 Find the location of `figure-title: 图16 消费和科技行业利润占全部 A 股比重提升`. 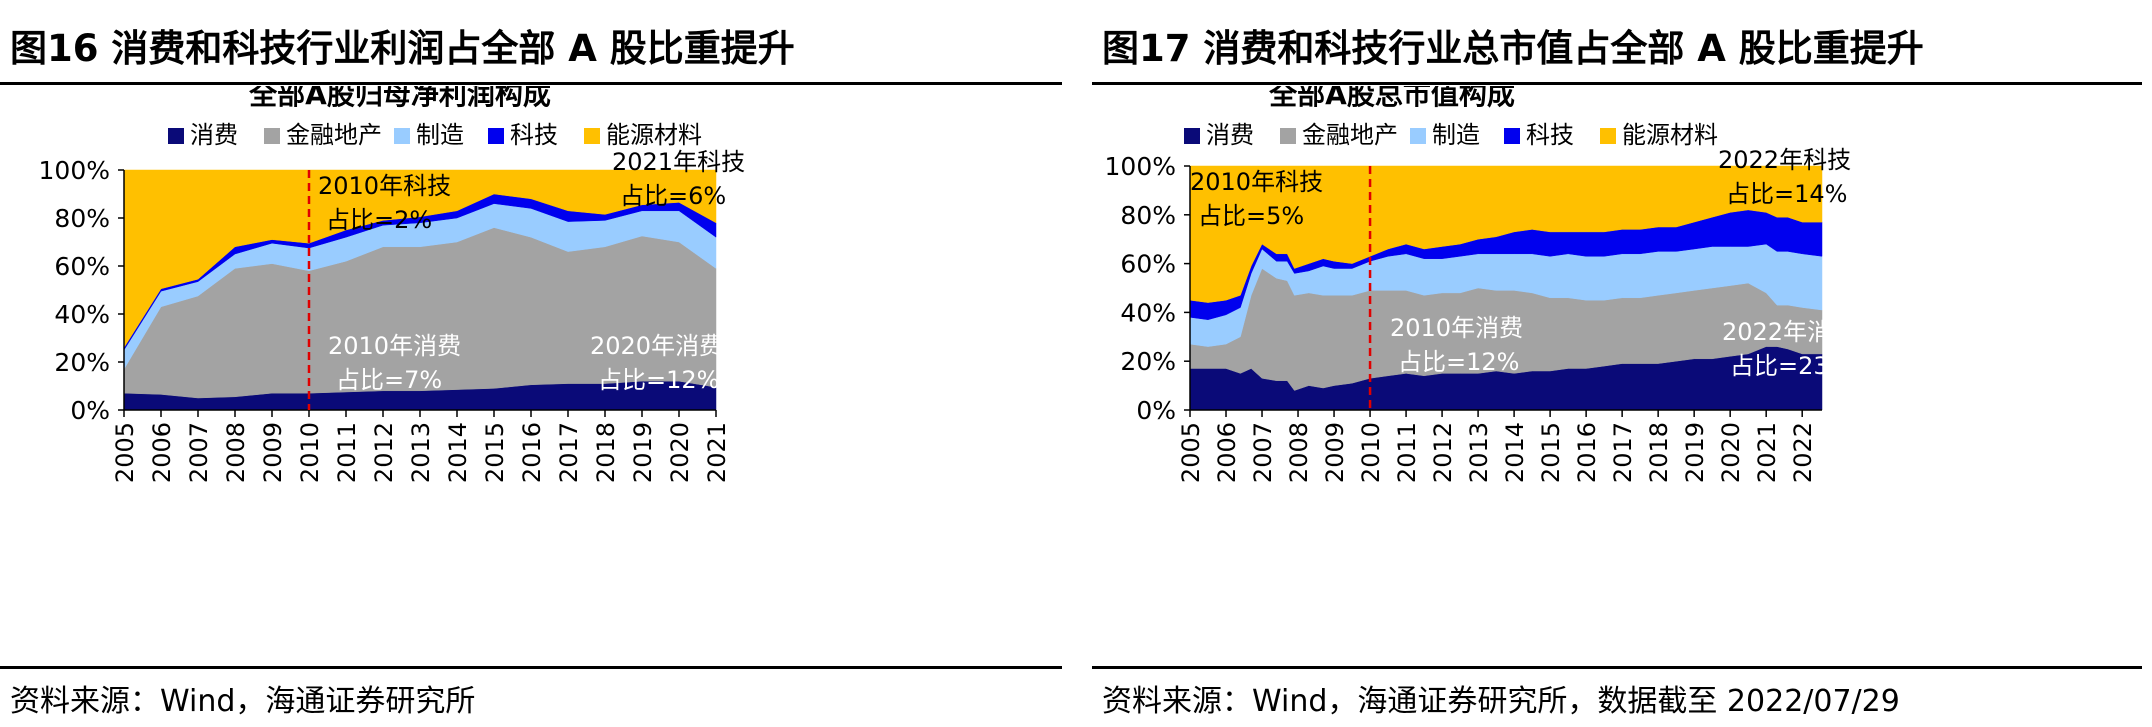

figure-title: 图16 消费和科技行业利润占全部 A 股比重提升 is located at coordinates (402, 48).